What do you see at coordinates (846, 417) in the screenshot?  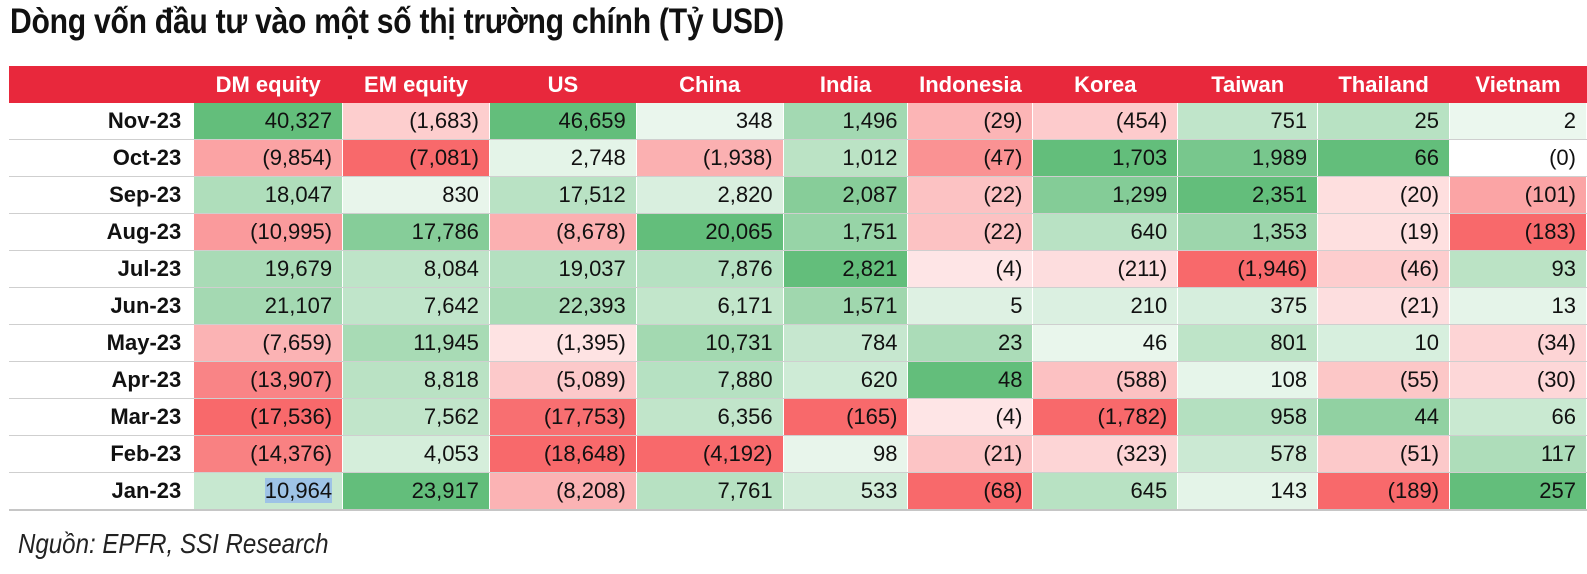 I see `data-cell: (165)` at bounding box center [846, 417].